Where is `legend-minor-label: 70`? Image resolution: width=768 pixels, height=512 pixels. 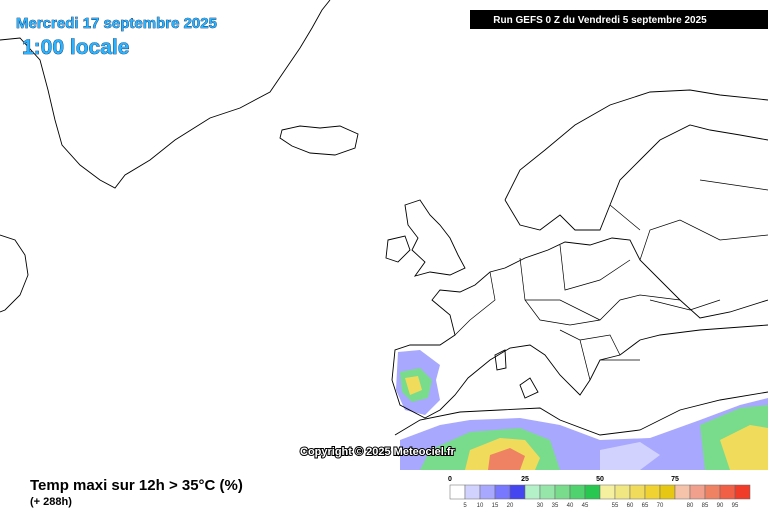
legend-minor-label: 70 is located at coordinates (660, 506).